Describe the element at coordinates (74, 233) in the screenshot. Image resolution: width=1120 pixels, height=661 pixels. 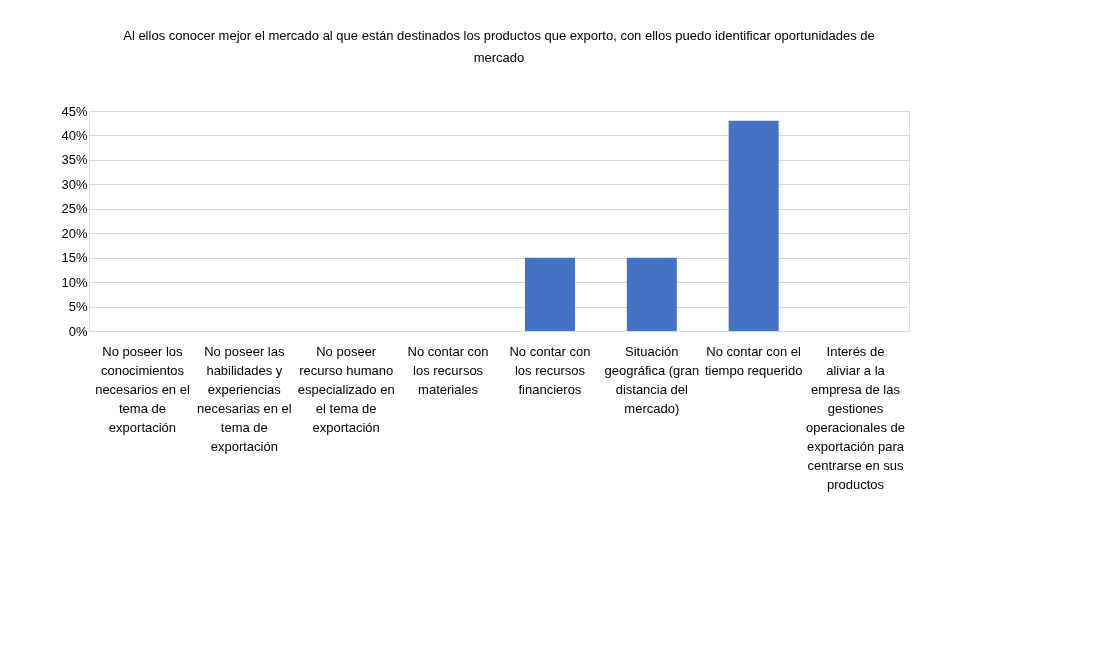
I see `y-tick-label: 20%` at that location.